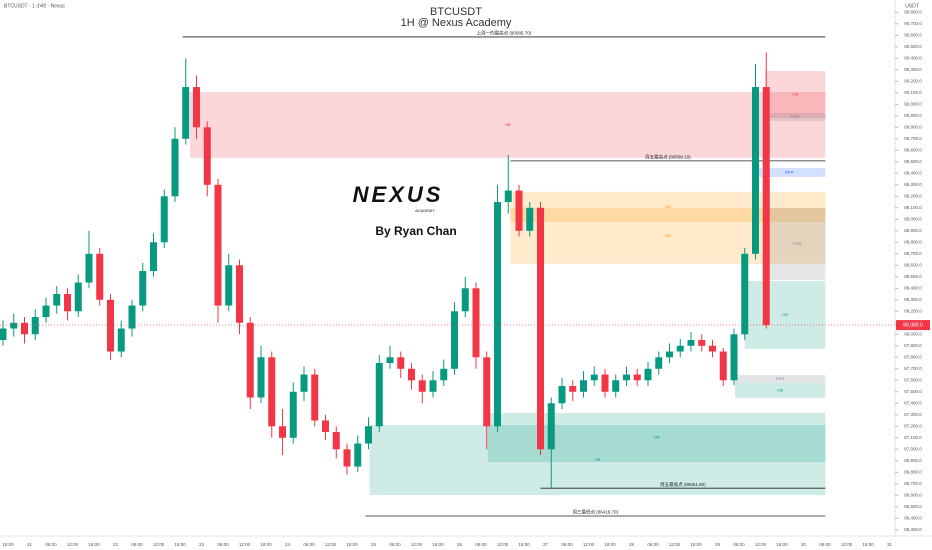 The width and height of the screenshot is (932, 550). Describe the element at coordinates (398, 194) in the screenshot. I see `logo: NEXUS` at that location.